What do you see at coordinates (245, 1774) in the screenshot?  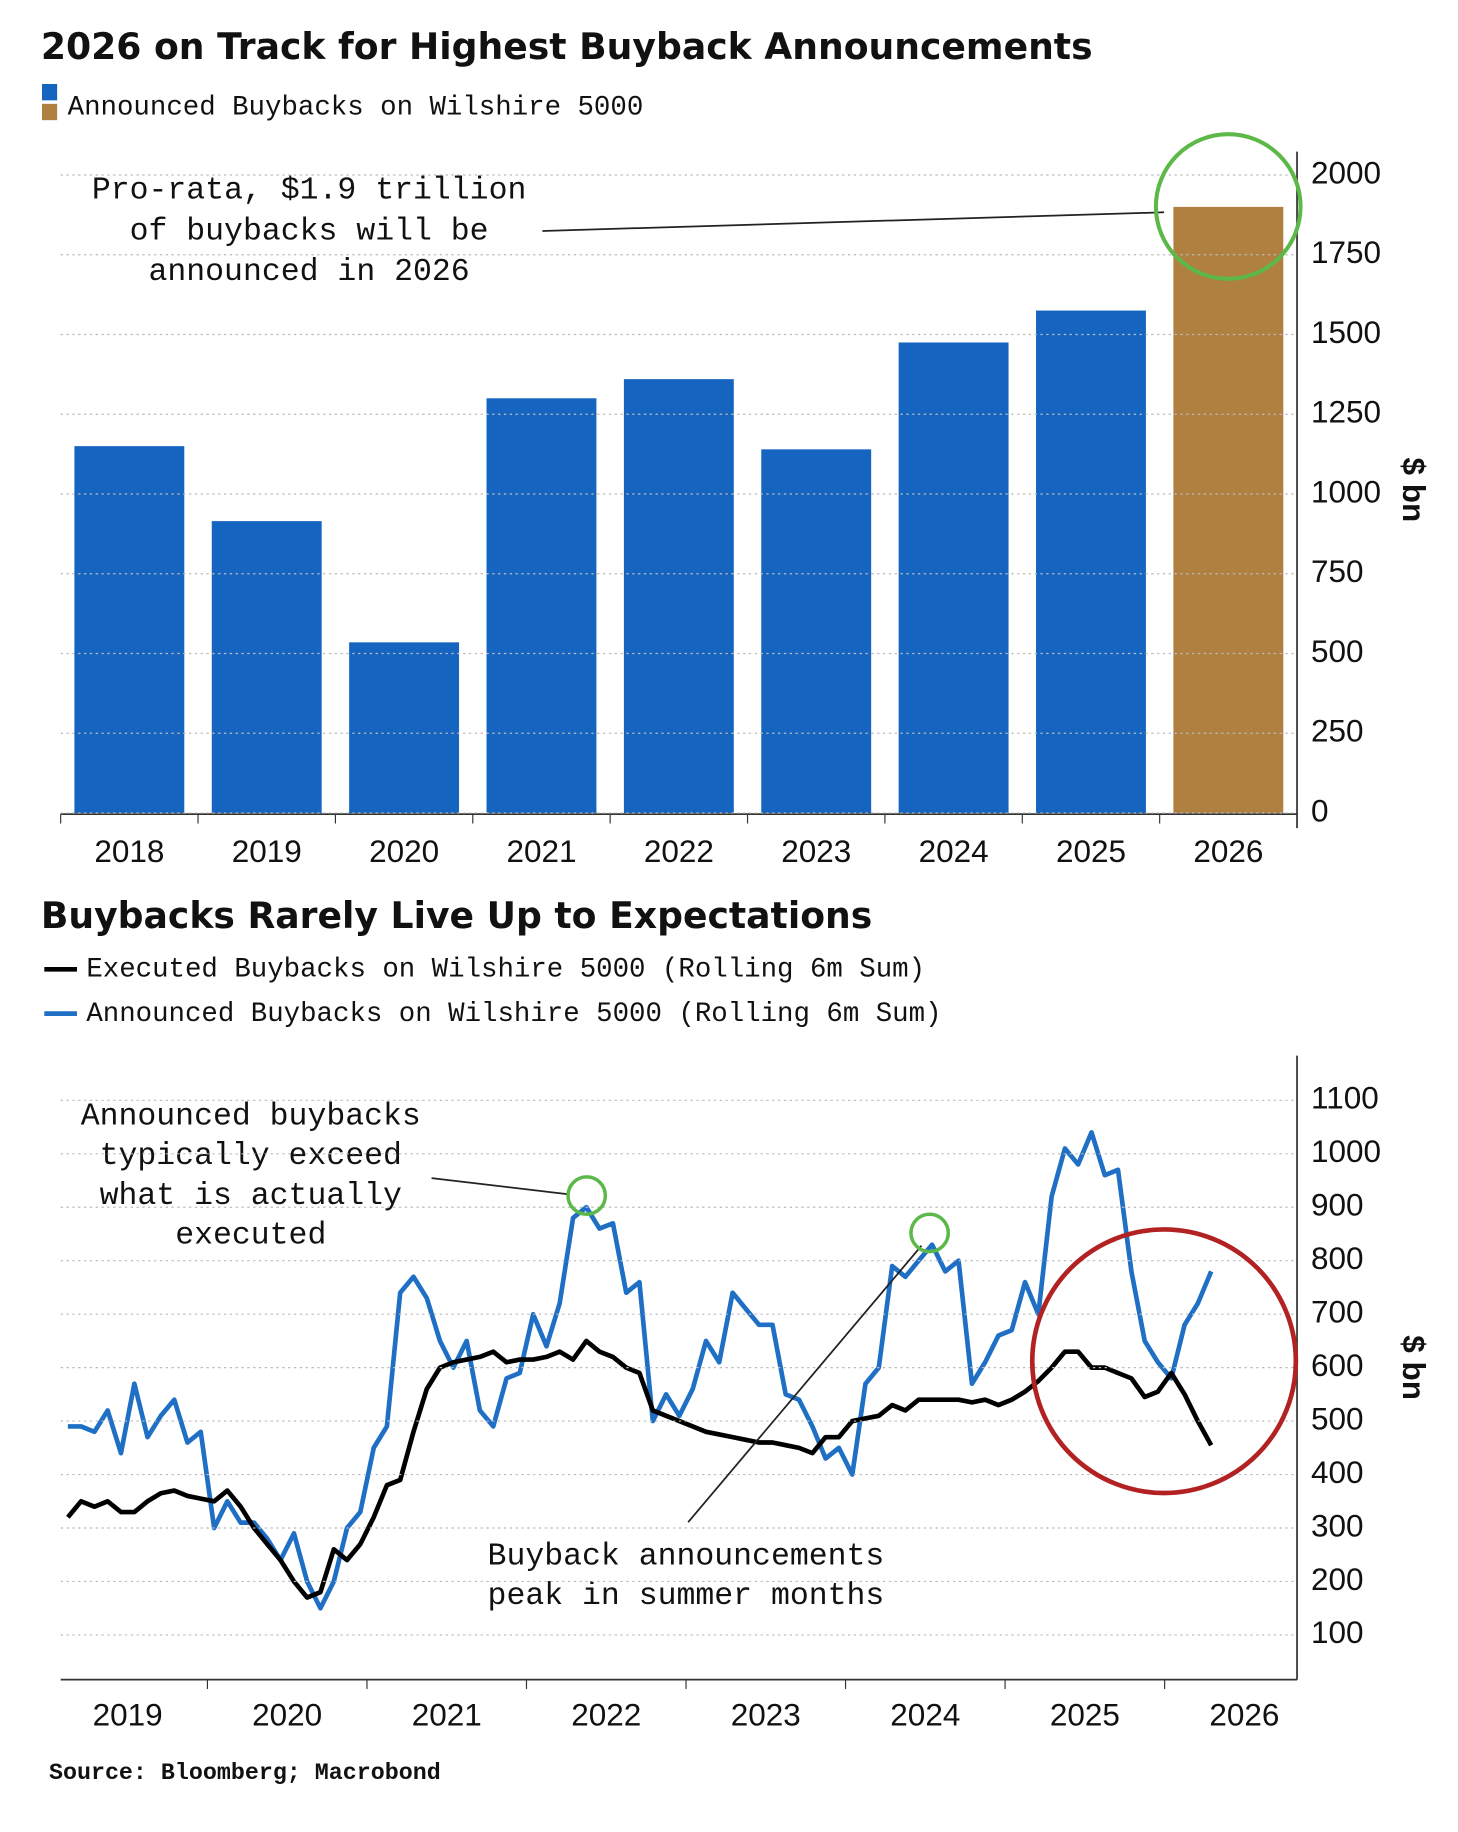 I see `source: Source: Bloomberg; Macrobond` at bounding box center [245, 1774].